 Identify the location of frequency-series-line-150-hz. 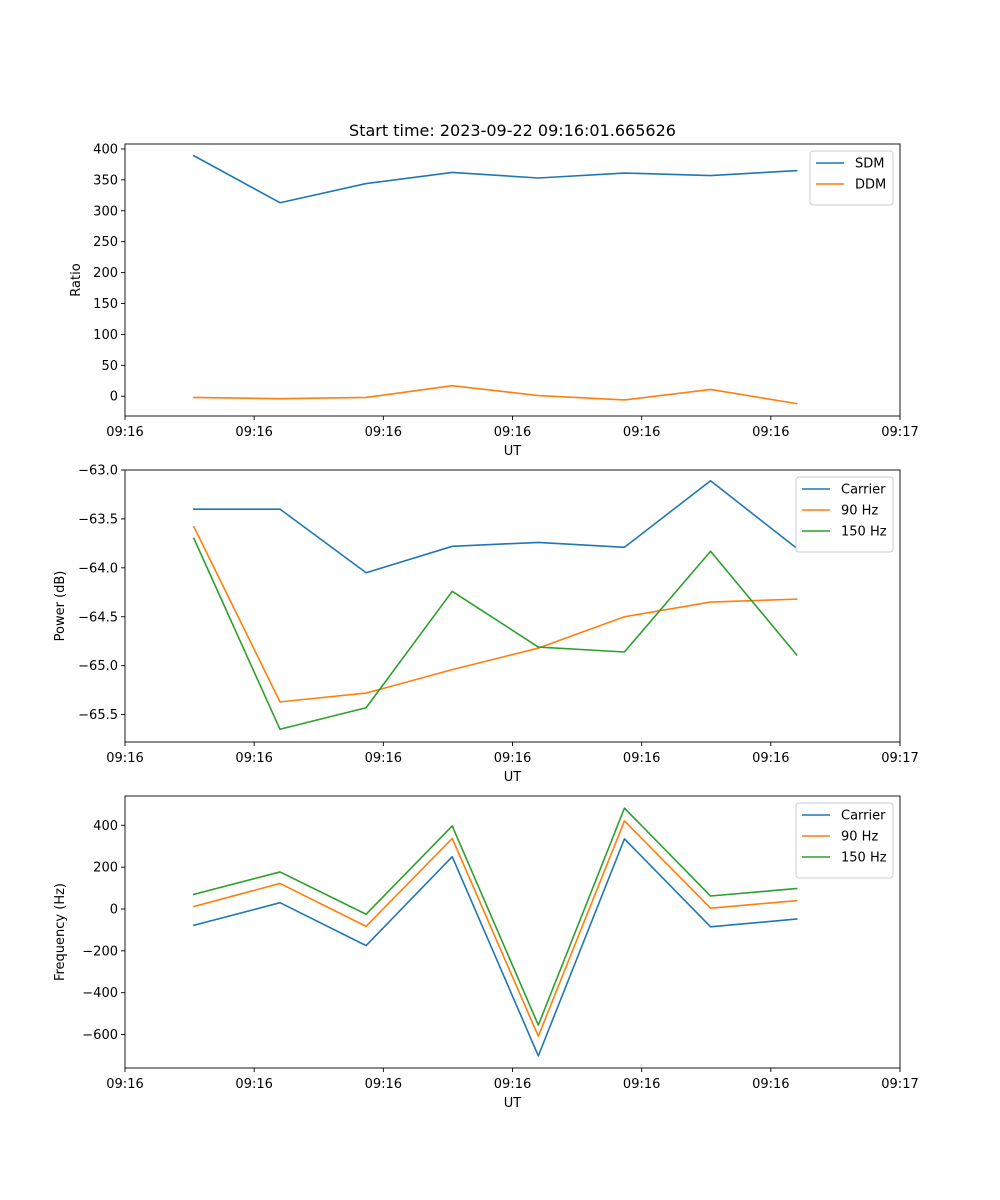
(495, 916).